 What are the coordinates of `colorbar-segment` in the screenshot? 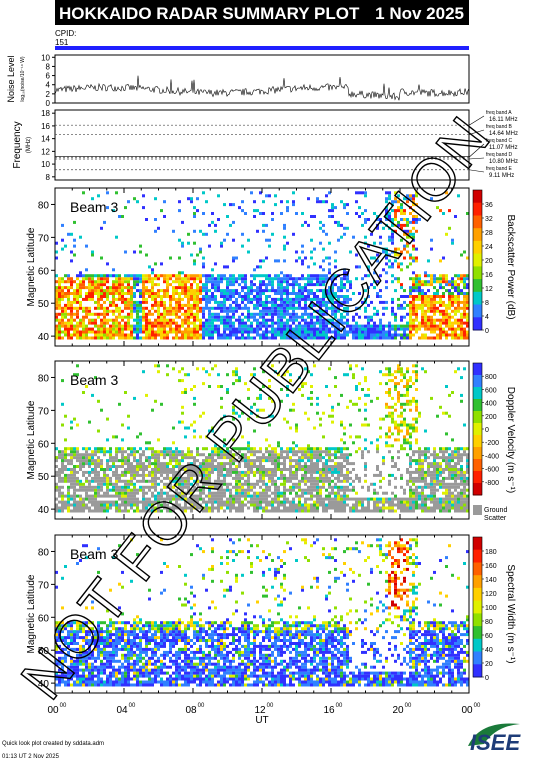 It's located at (477, 222).